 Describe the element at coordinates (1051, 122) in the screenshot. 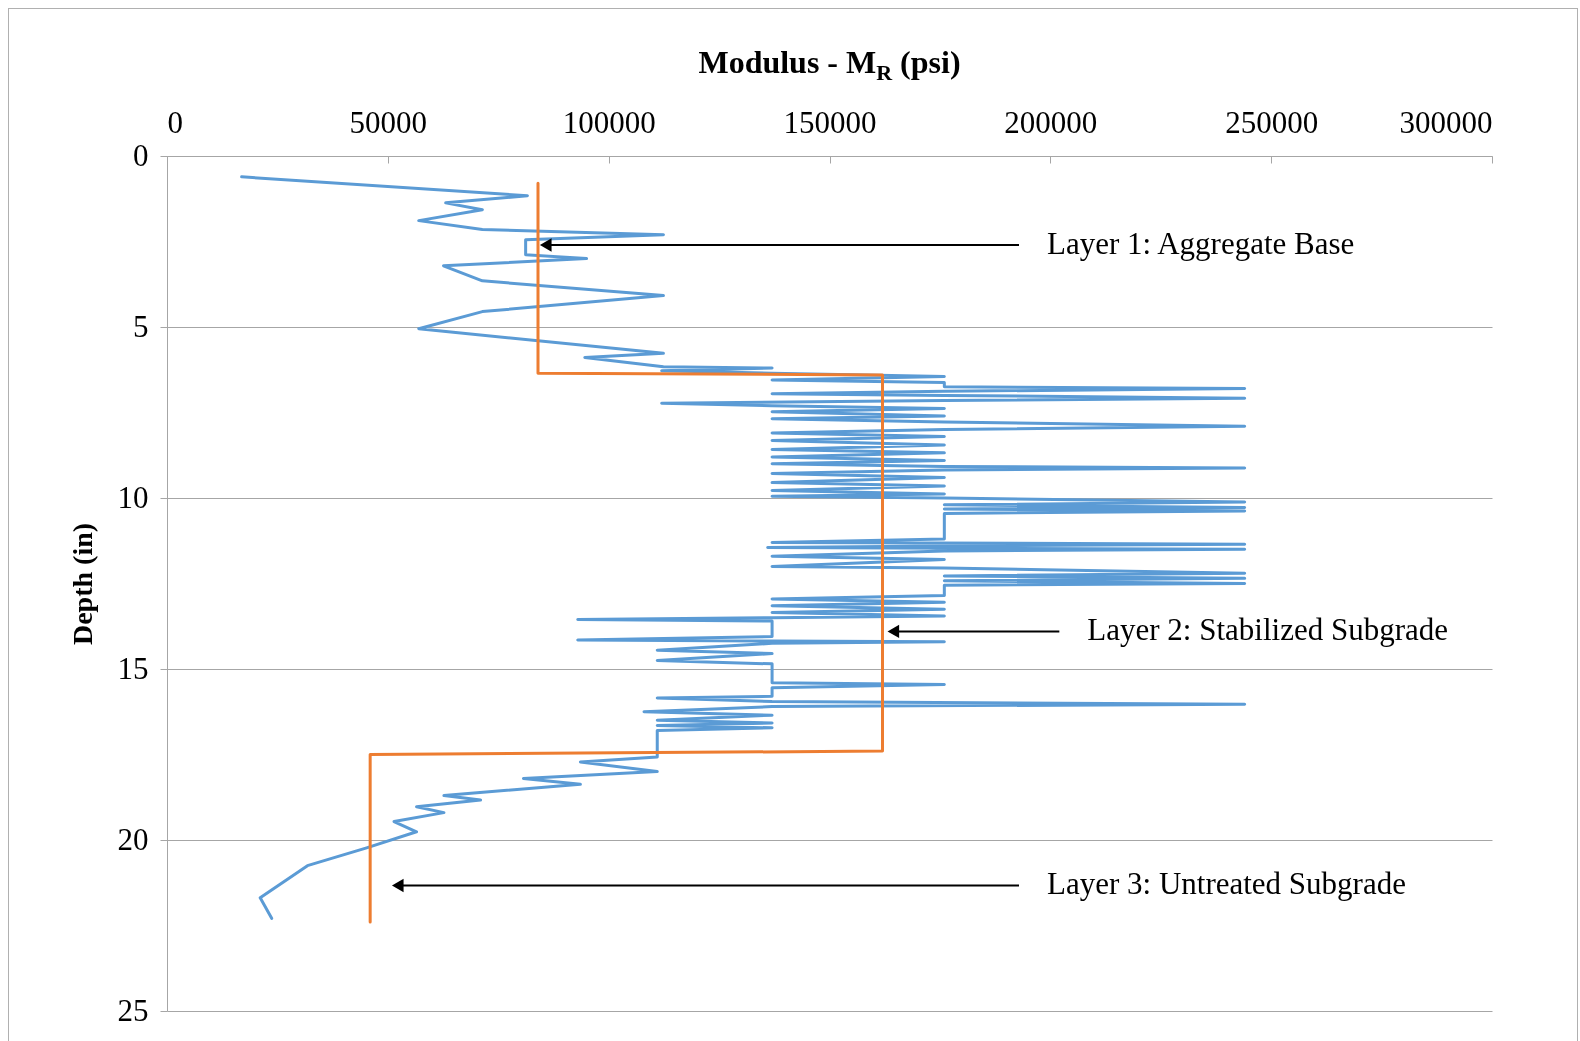

I see `x-tick-label: 200000` at that location.